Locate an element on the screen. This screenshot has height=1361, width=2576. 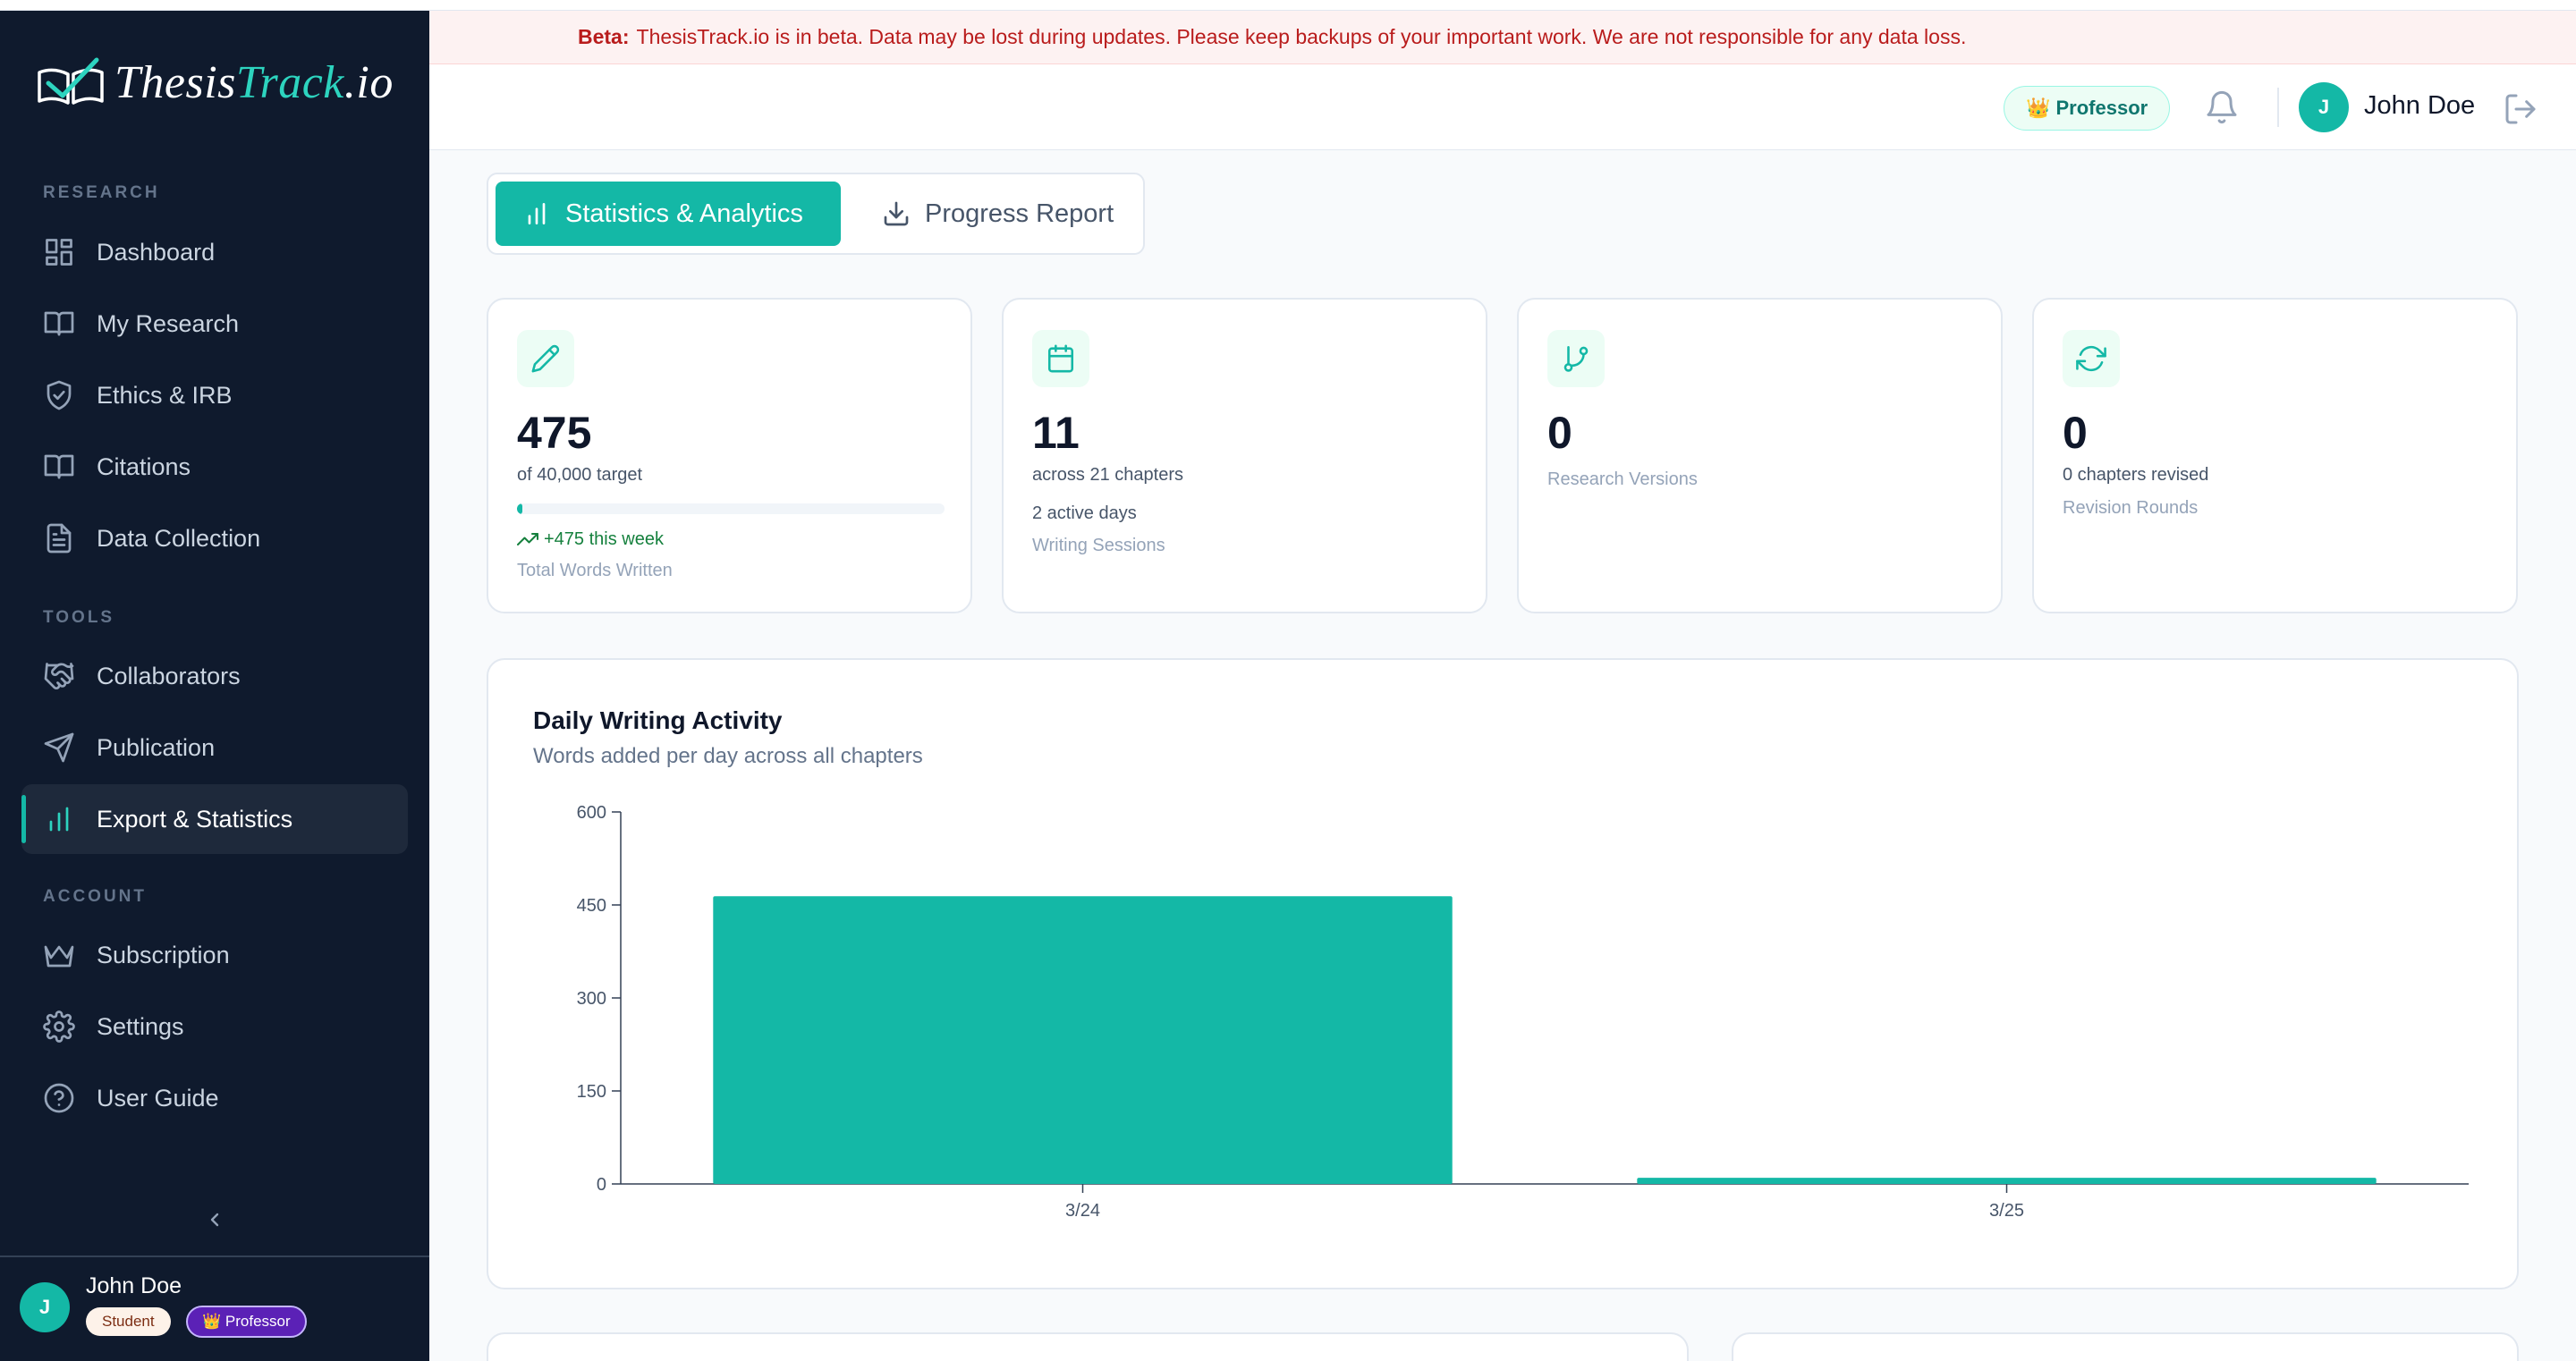
section-label-account: ACCOUNT is located at coordinates (95, 896).